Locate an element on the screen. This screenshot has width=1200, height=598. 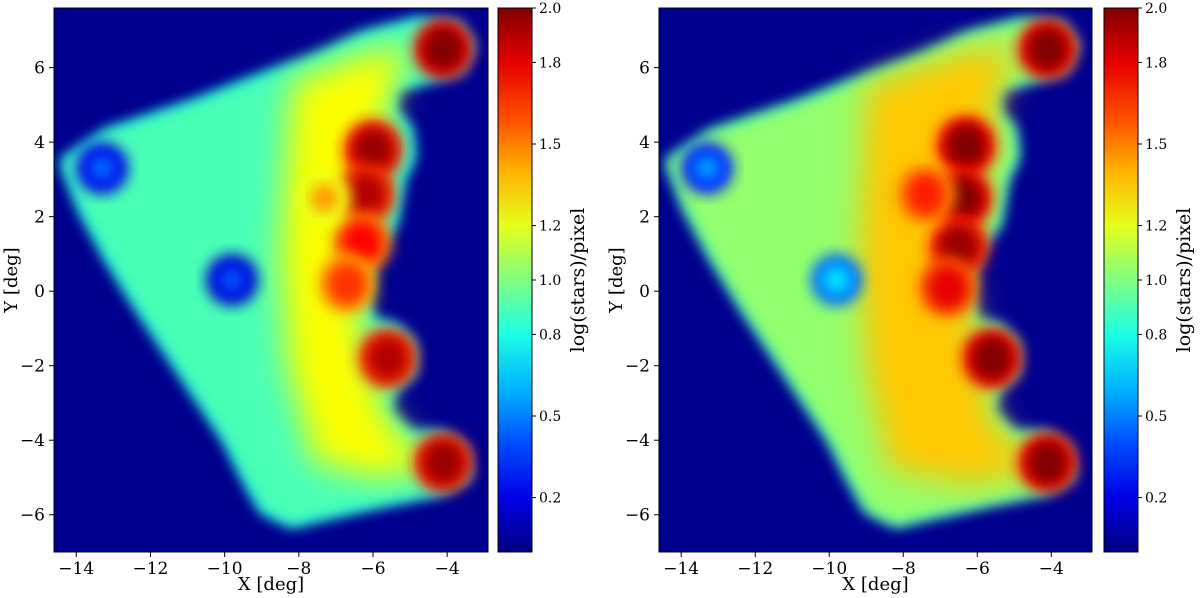
density-ridge is located at coordinates (360, 261).